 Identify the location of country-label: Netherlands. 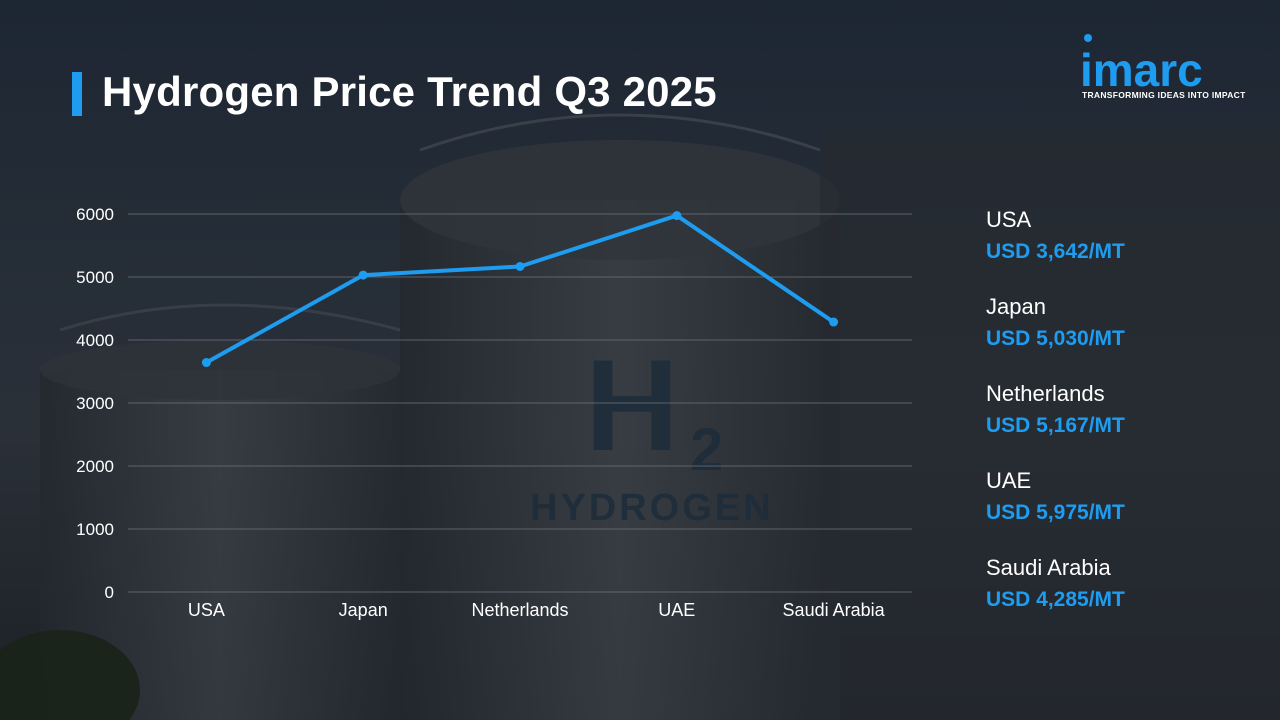
(1045, 393).